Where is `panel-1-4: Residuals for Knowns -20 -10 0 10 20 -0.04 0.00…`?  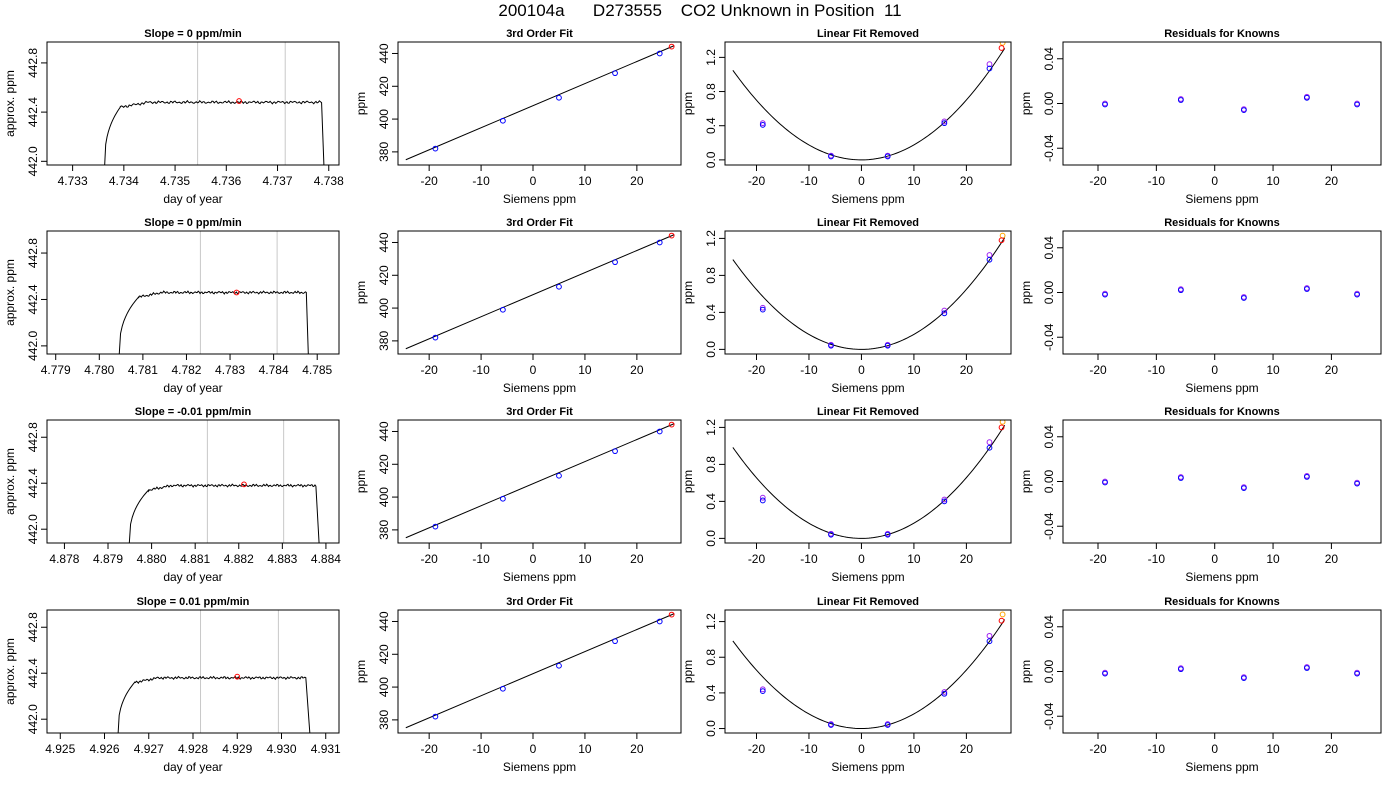 panel-1-4: Residuals for Knowns -20 -10 0 10 20 -0.04 0.00… is located at coordinates (1200, 117).